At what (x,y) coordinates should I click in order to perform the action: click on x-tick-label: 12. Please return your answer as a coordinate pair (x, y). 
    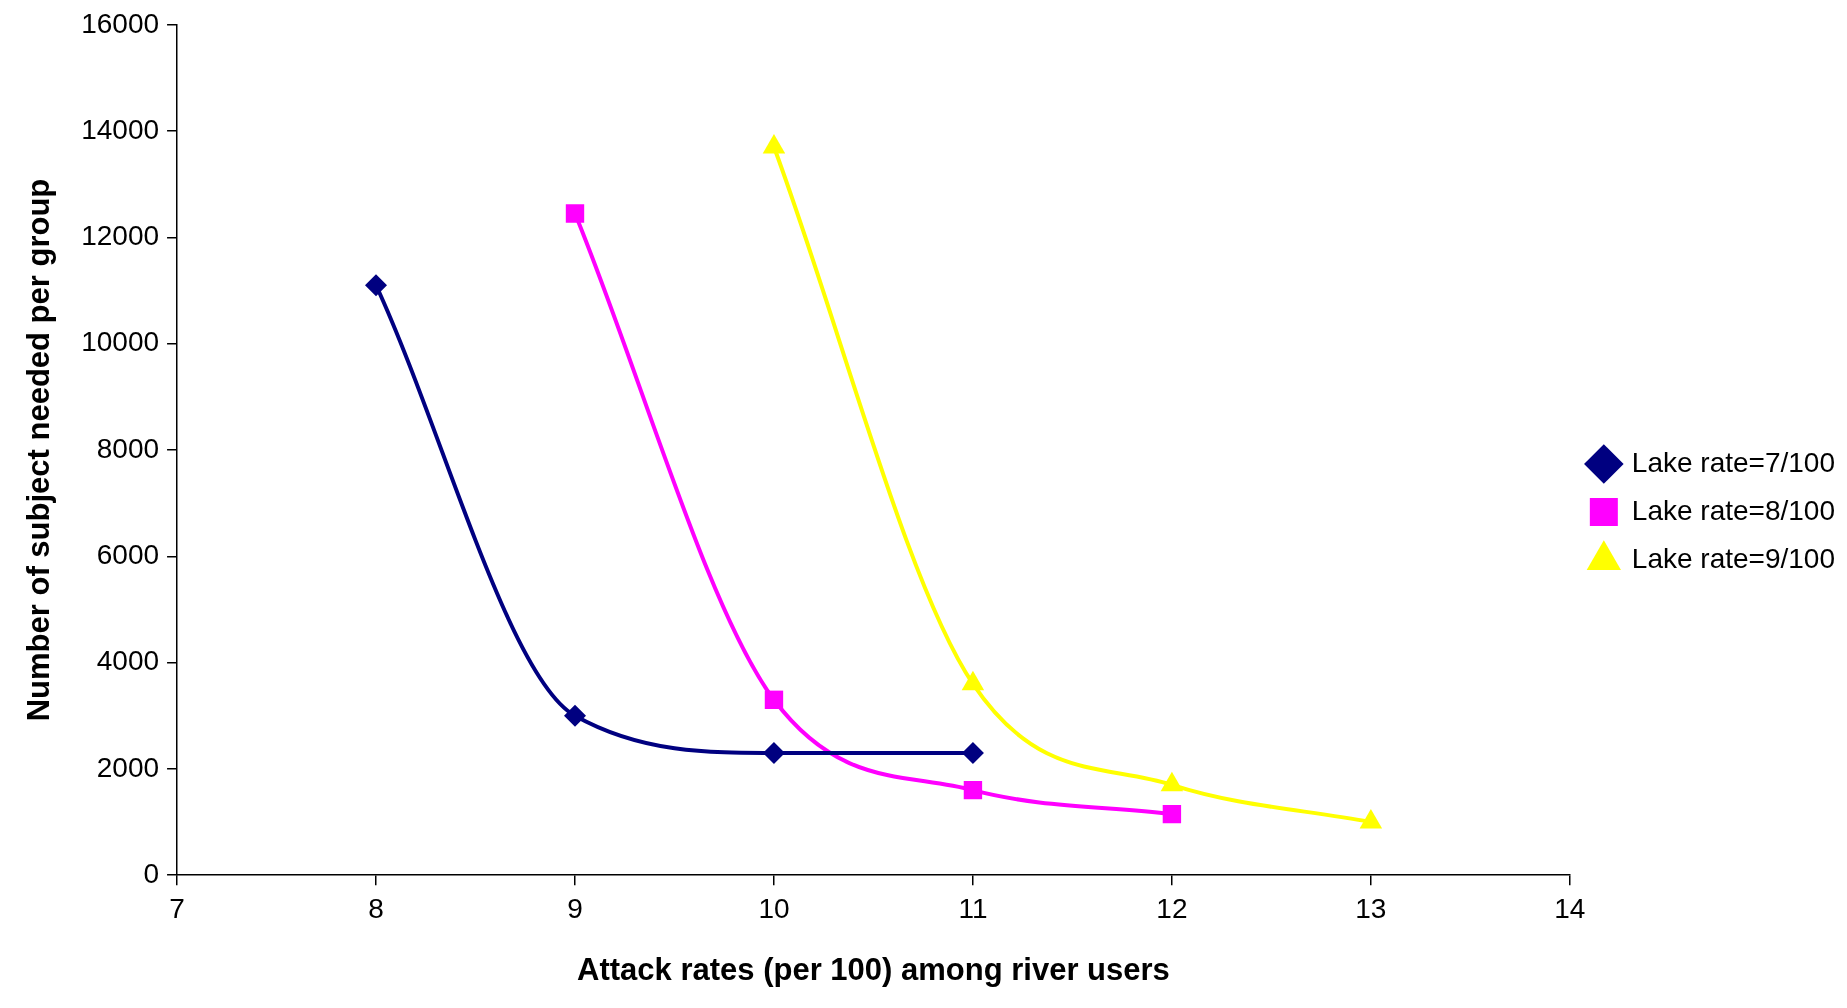
    Looking at the image, I should click on (1172, 908).